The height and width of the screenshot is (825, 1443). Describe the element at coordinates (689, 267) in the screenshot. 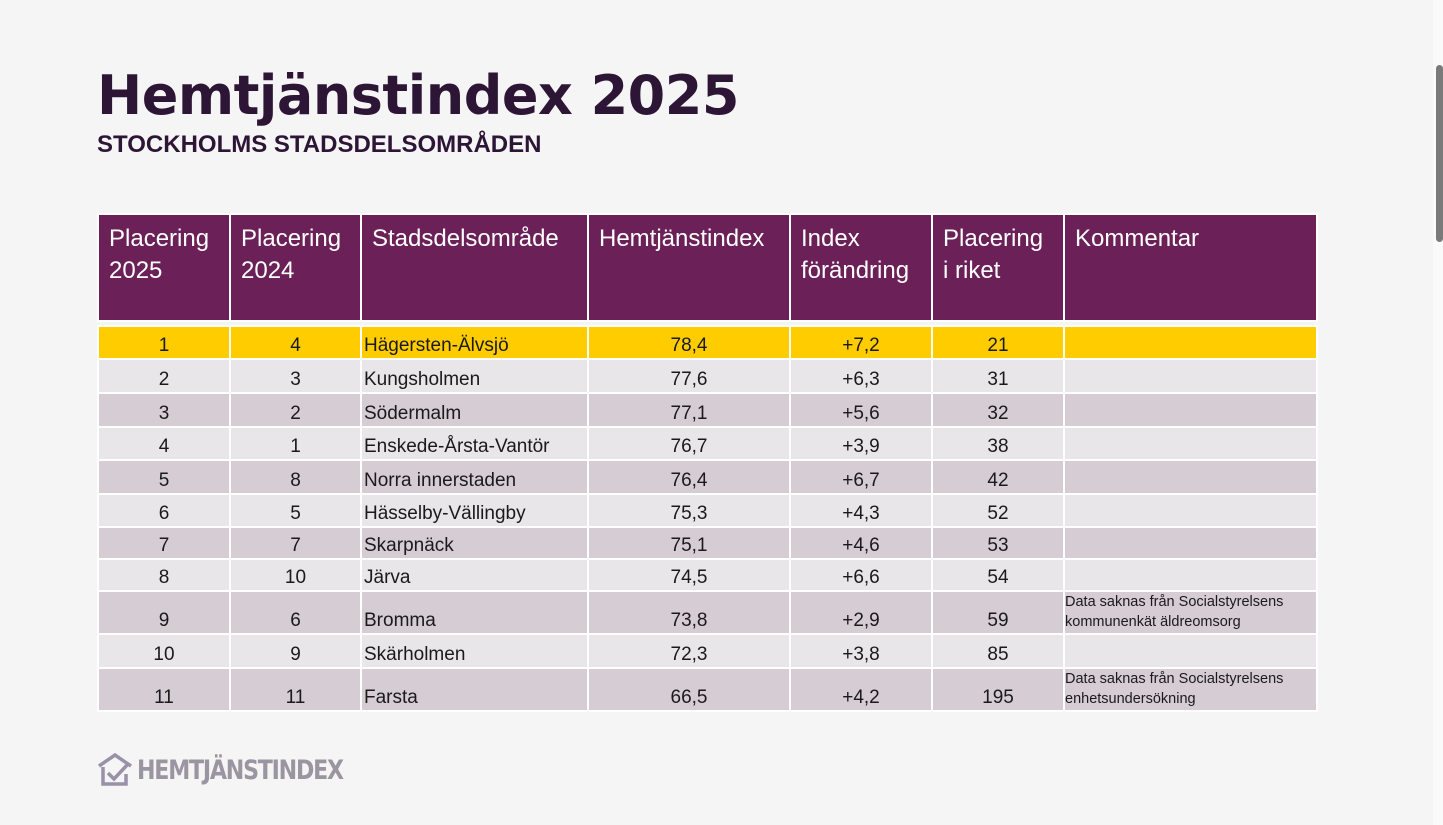

I see `column-header: Hemtjänstindex` at that location.